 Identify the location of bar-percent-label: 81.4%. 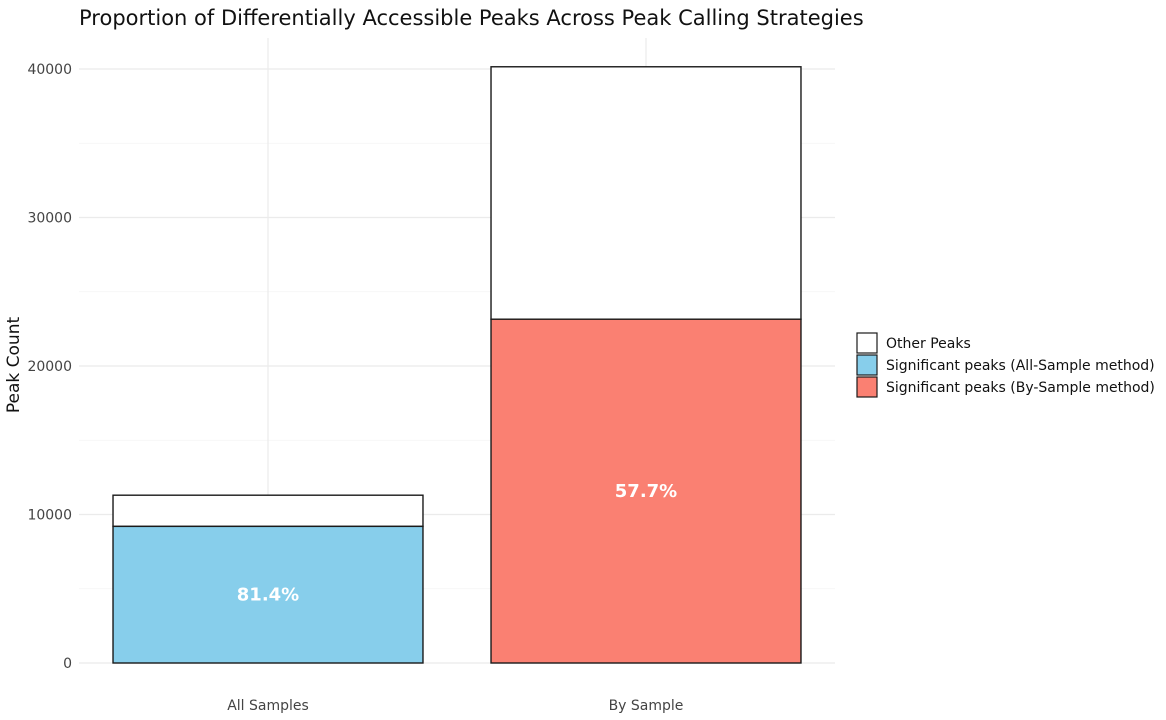
(268, 595).